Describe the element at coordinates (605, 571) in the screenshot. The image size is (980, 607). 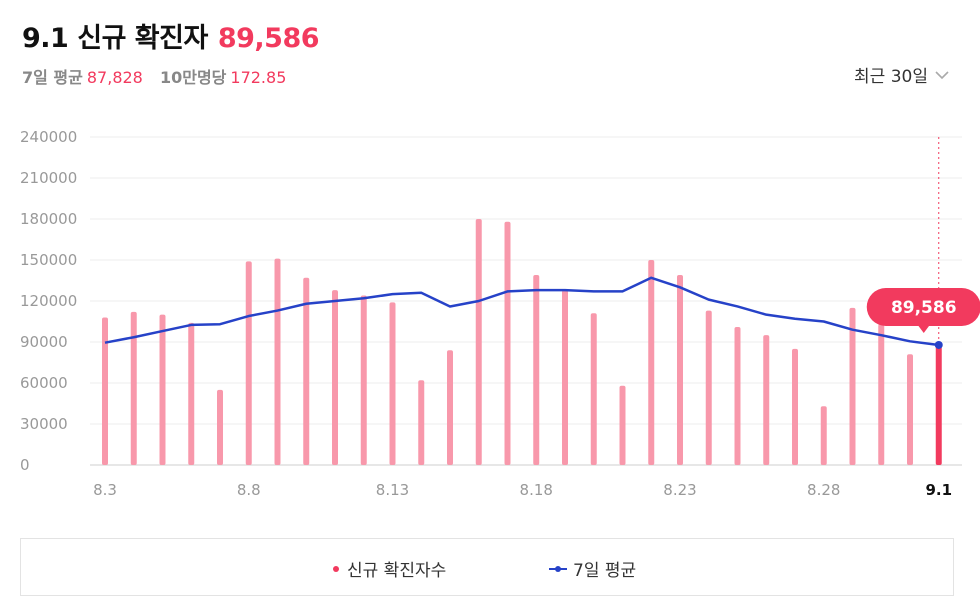
I see `legend-label-avg: 7일 평균` at that location.